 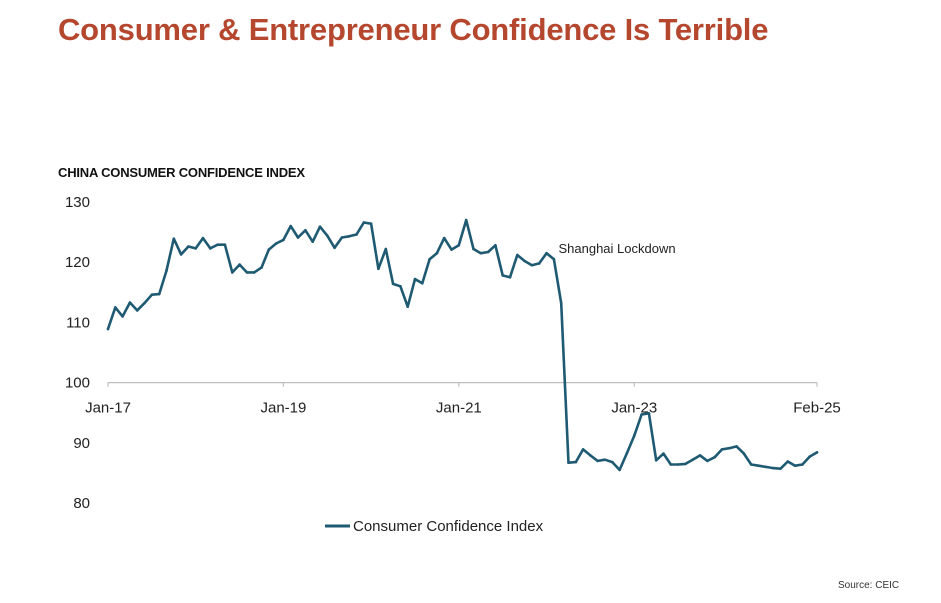 I want to click on chart-title: CHINA CONSUMER CONFIDENCE INDEX, so click(x=181, y=172).